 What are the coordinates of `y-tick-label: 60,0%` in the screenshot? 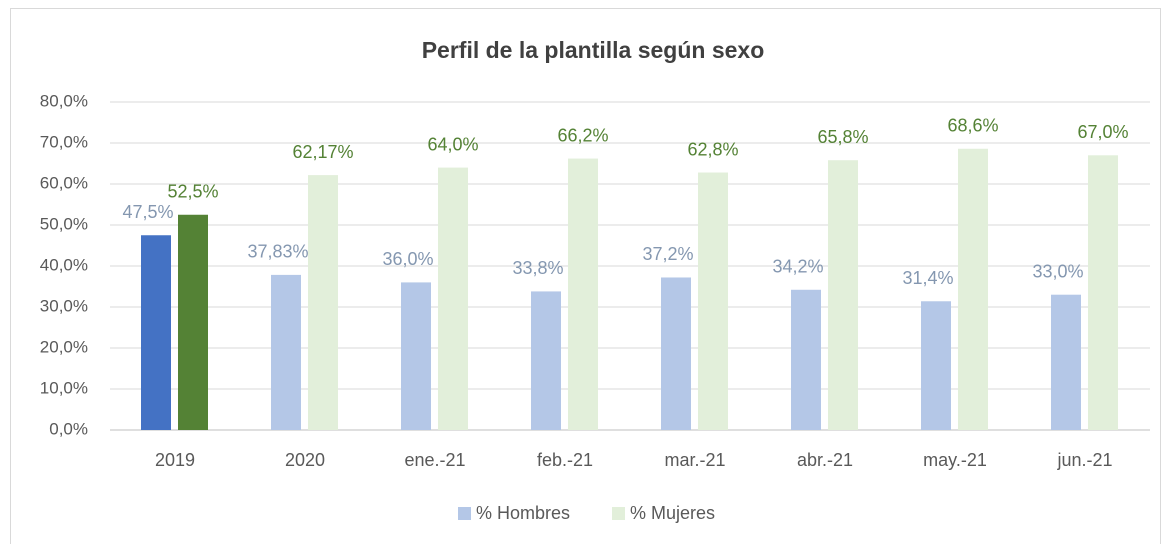 It's located at (64, 182).